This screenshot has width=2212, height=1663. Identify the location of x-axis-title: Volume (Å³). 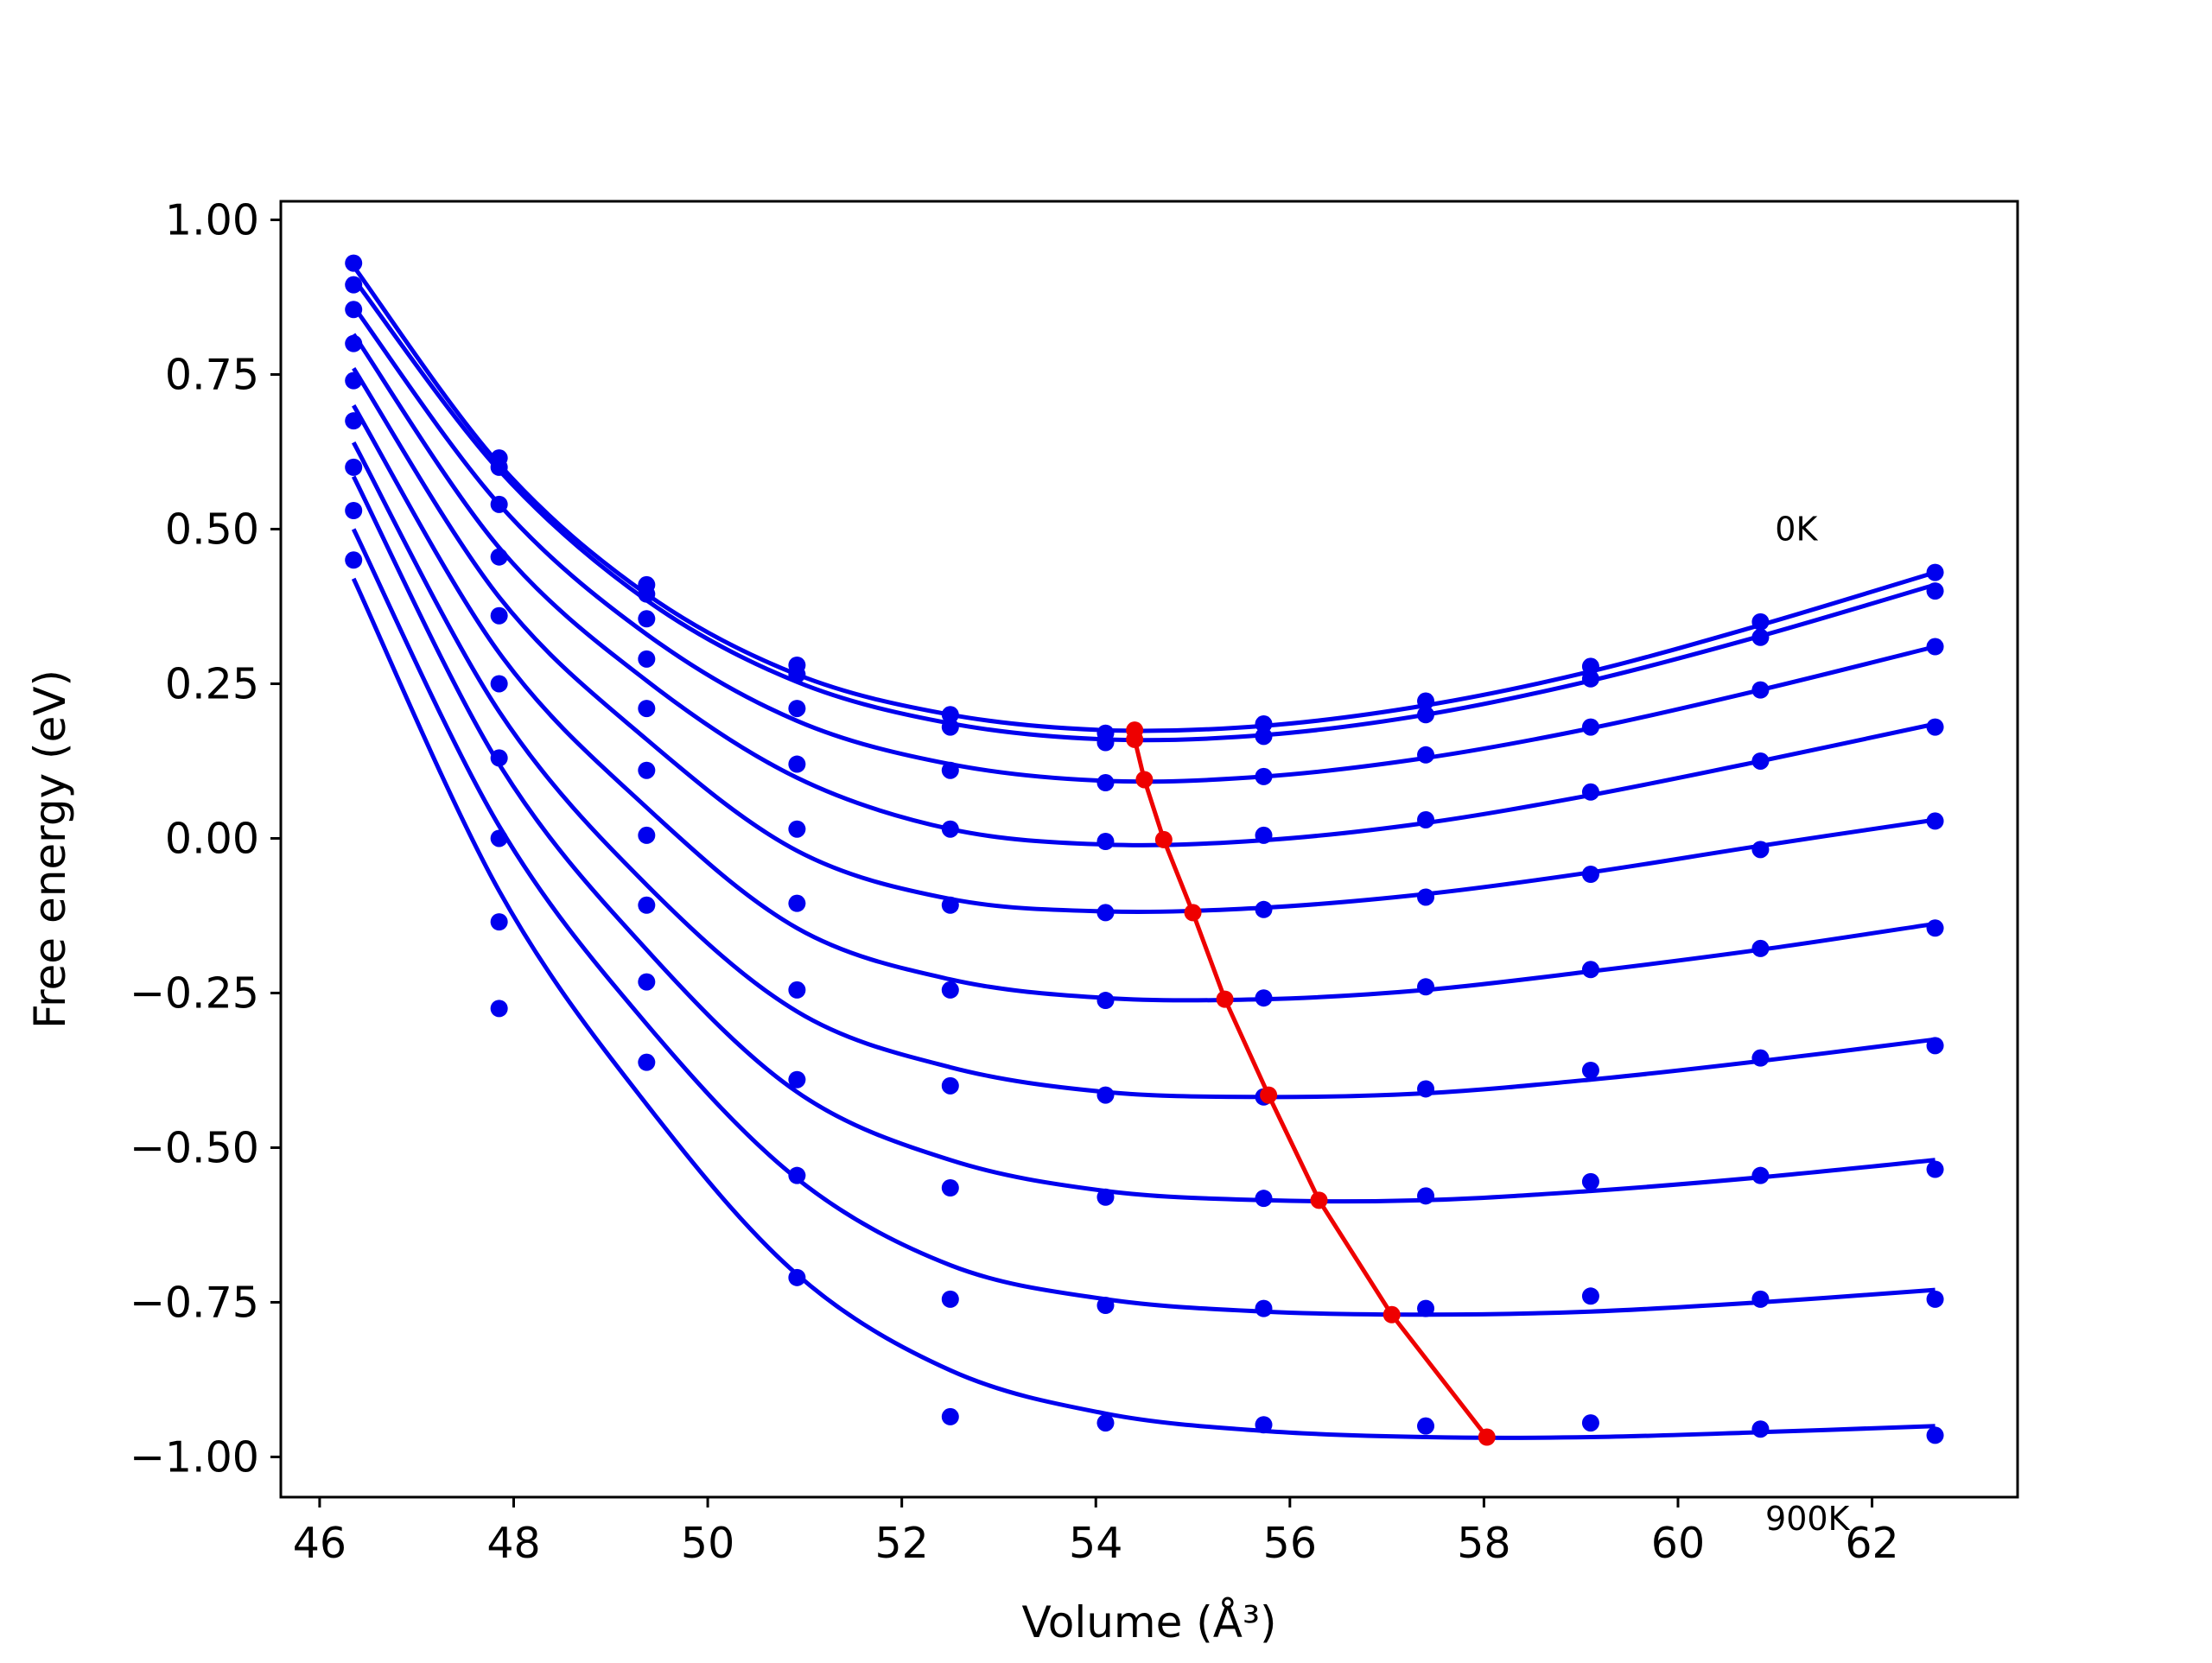
(1148, 1622).